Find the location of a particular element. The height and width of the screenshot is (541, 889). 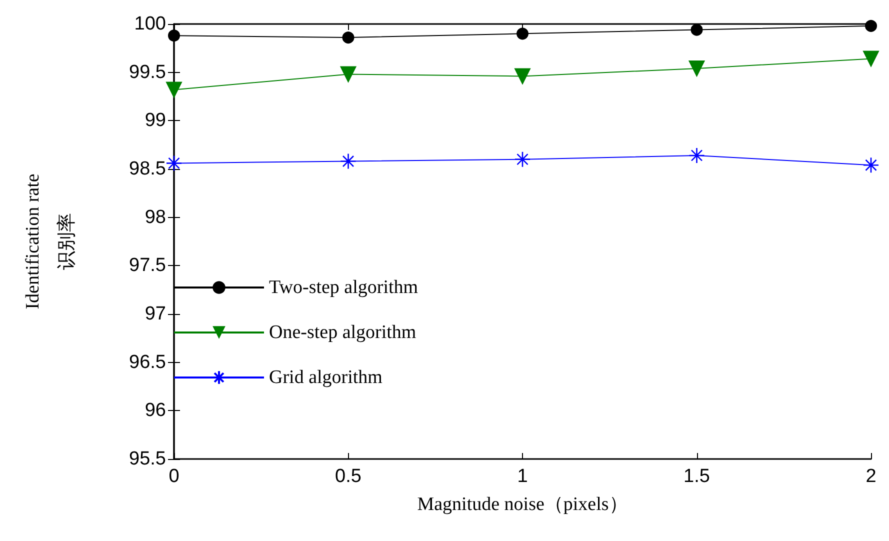

legend-label: Two-step algorithm is located at coordinates (343, 287).